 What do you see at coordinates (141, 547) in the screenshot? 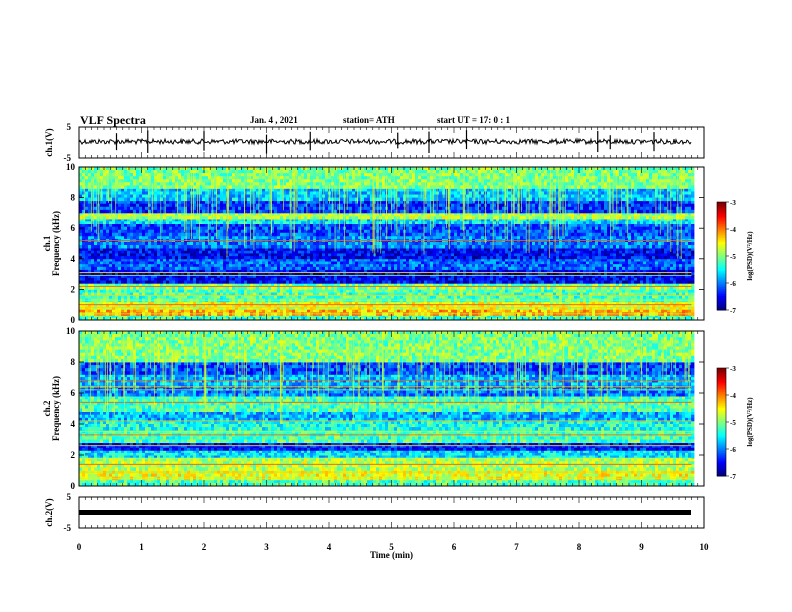
I see `x-tick-label: 1` at bounding box center [141, 547].